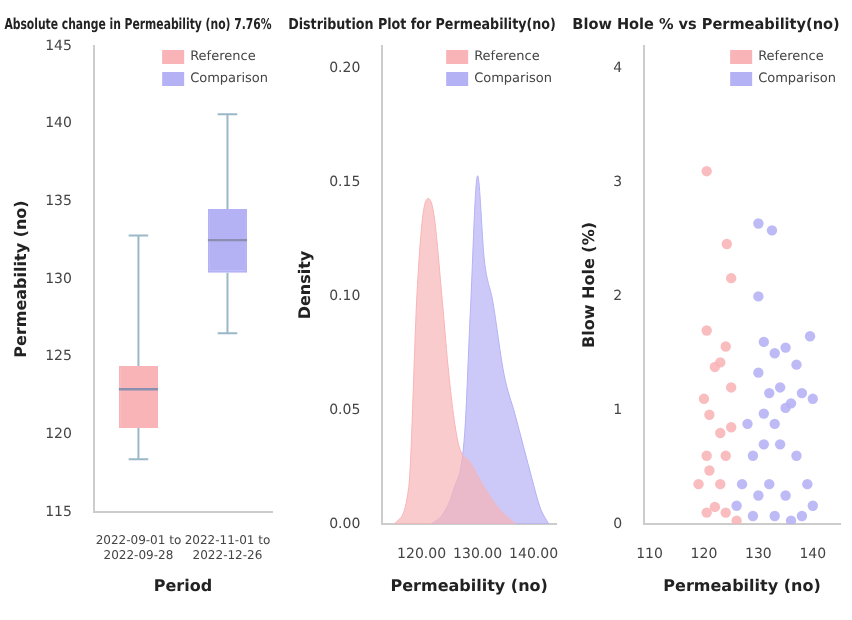  Describe the element at coordinates (20, 279) in the screenshot. I see `y-axis-title: Permeability (no)` at that location.